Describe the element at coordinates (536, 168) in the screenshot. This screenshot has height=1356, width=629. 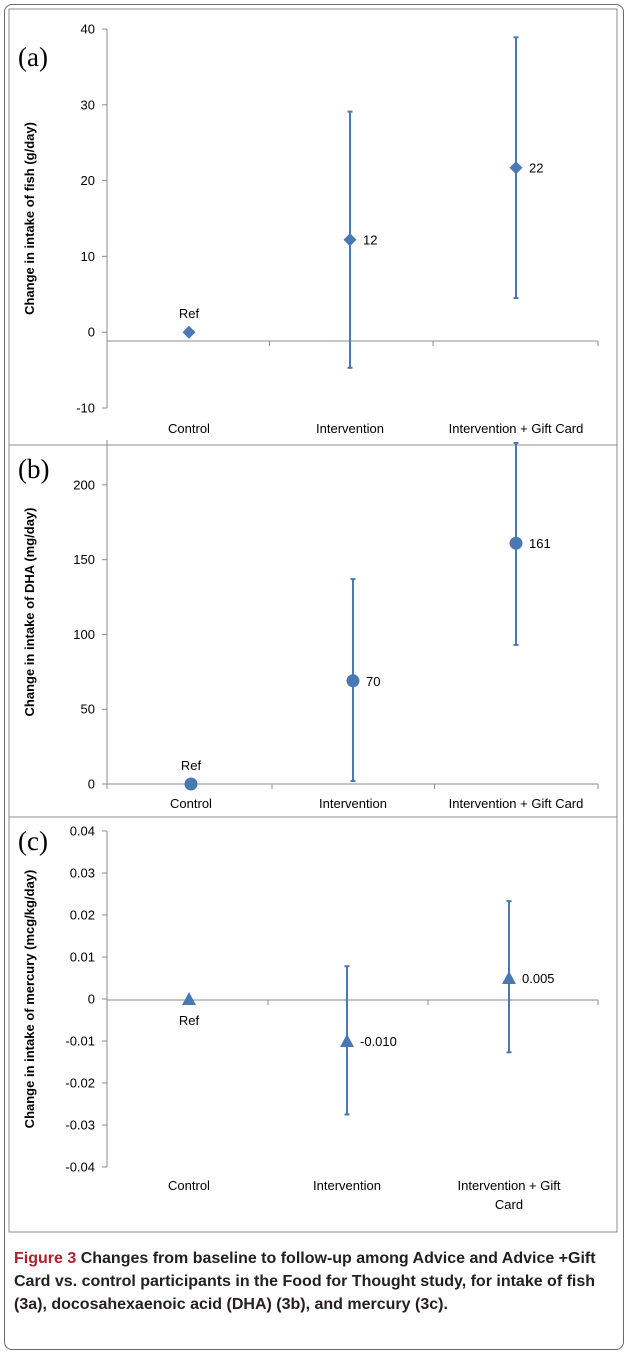
I see `data-label: 22` at that location.